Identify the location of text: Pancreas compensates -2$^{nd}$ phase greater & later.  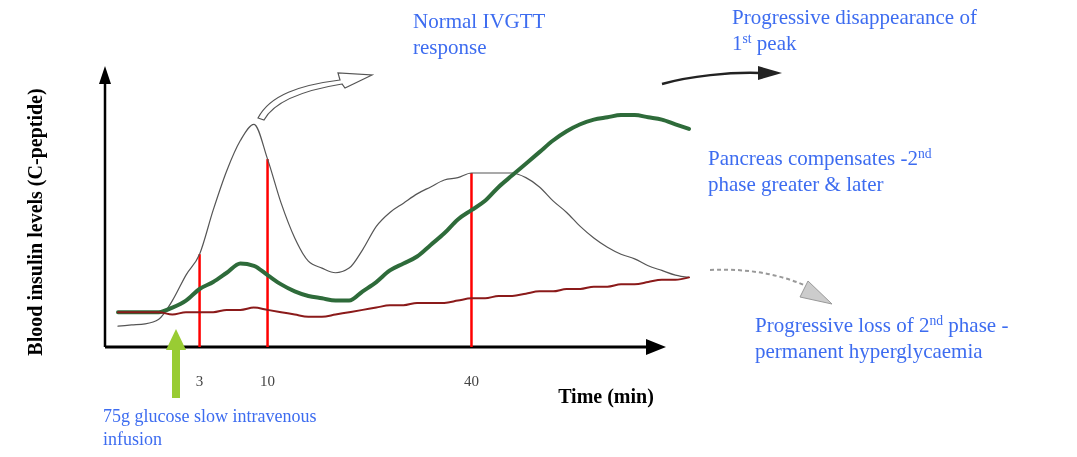
(820, 171).